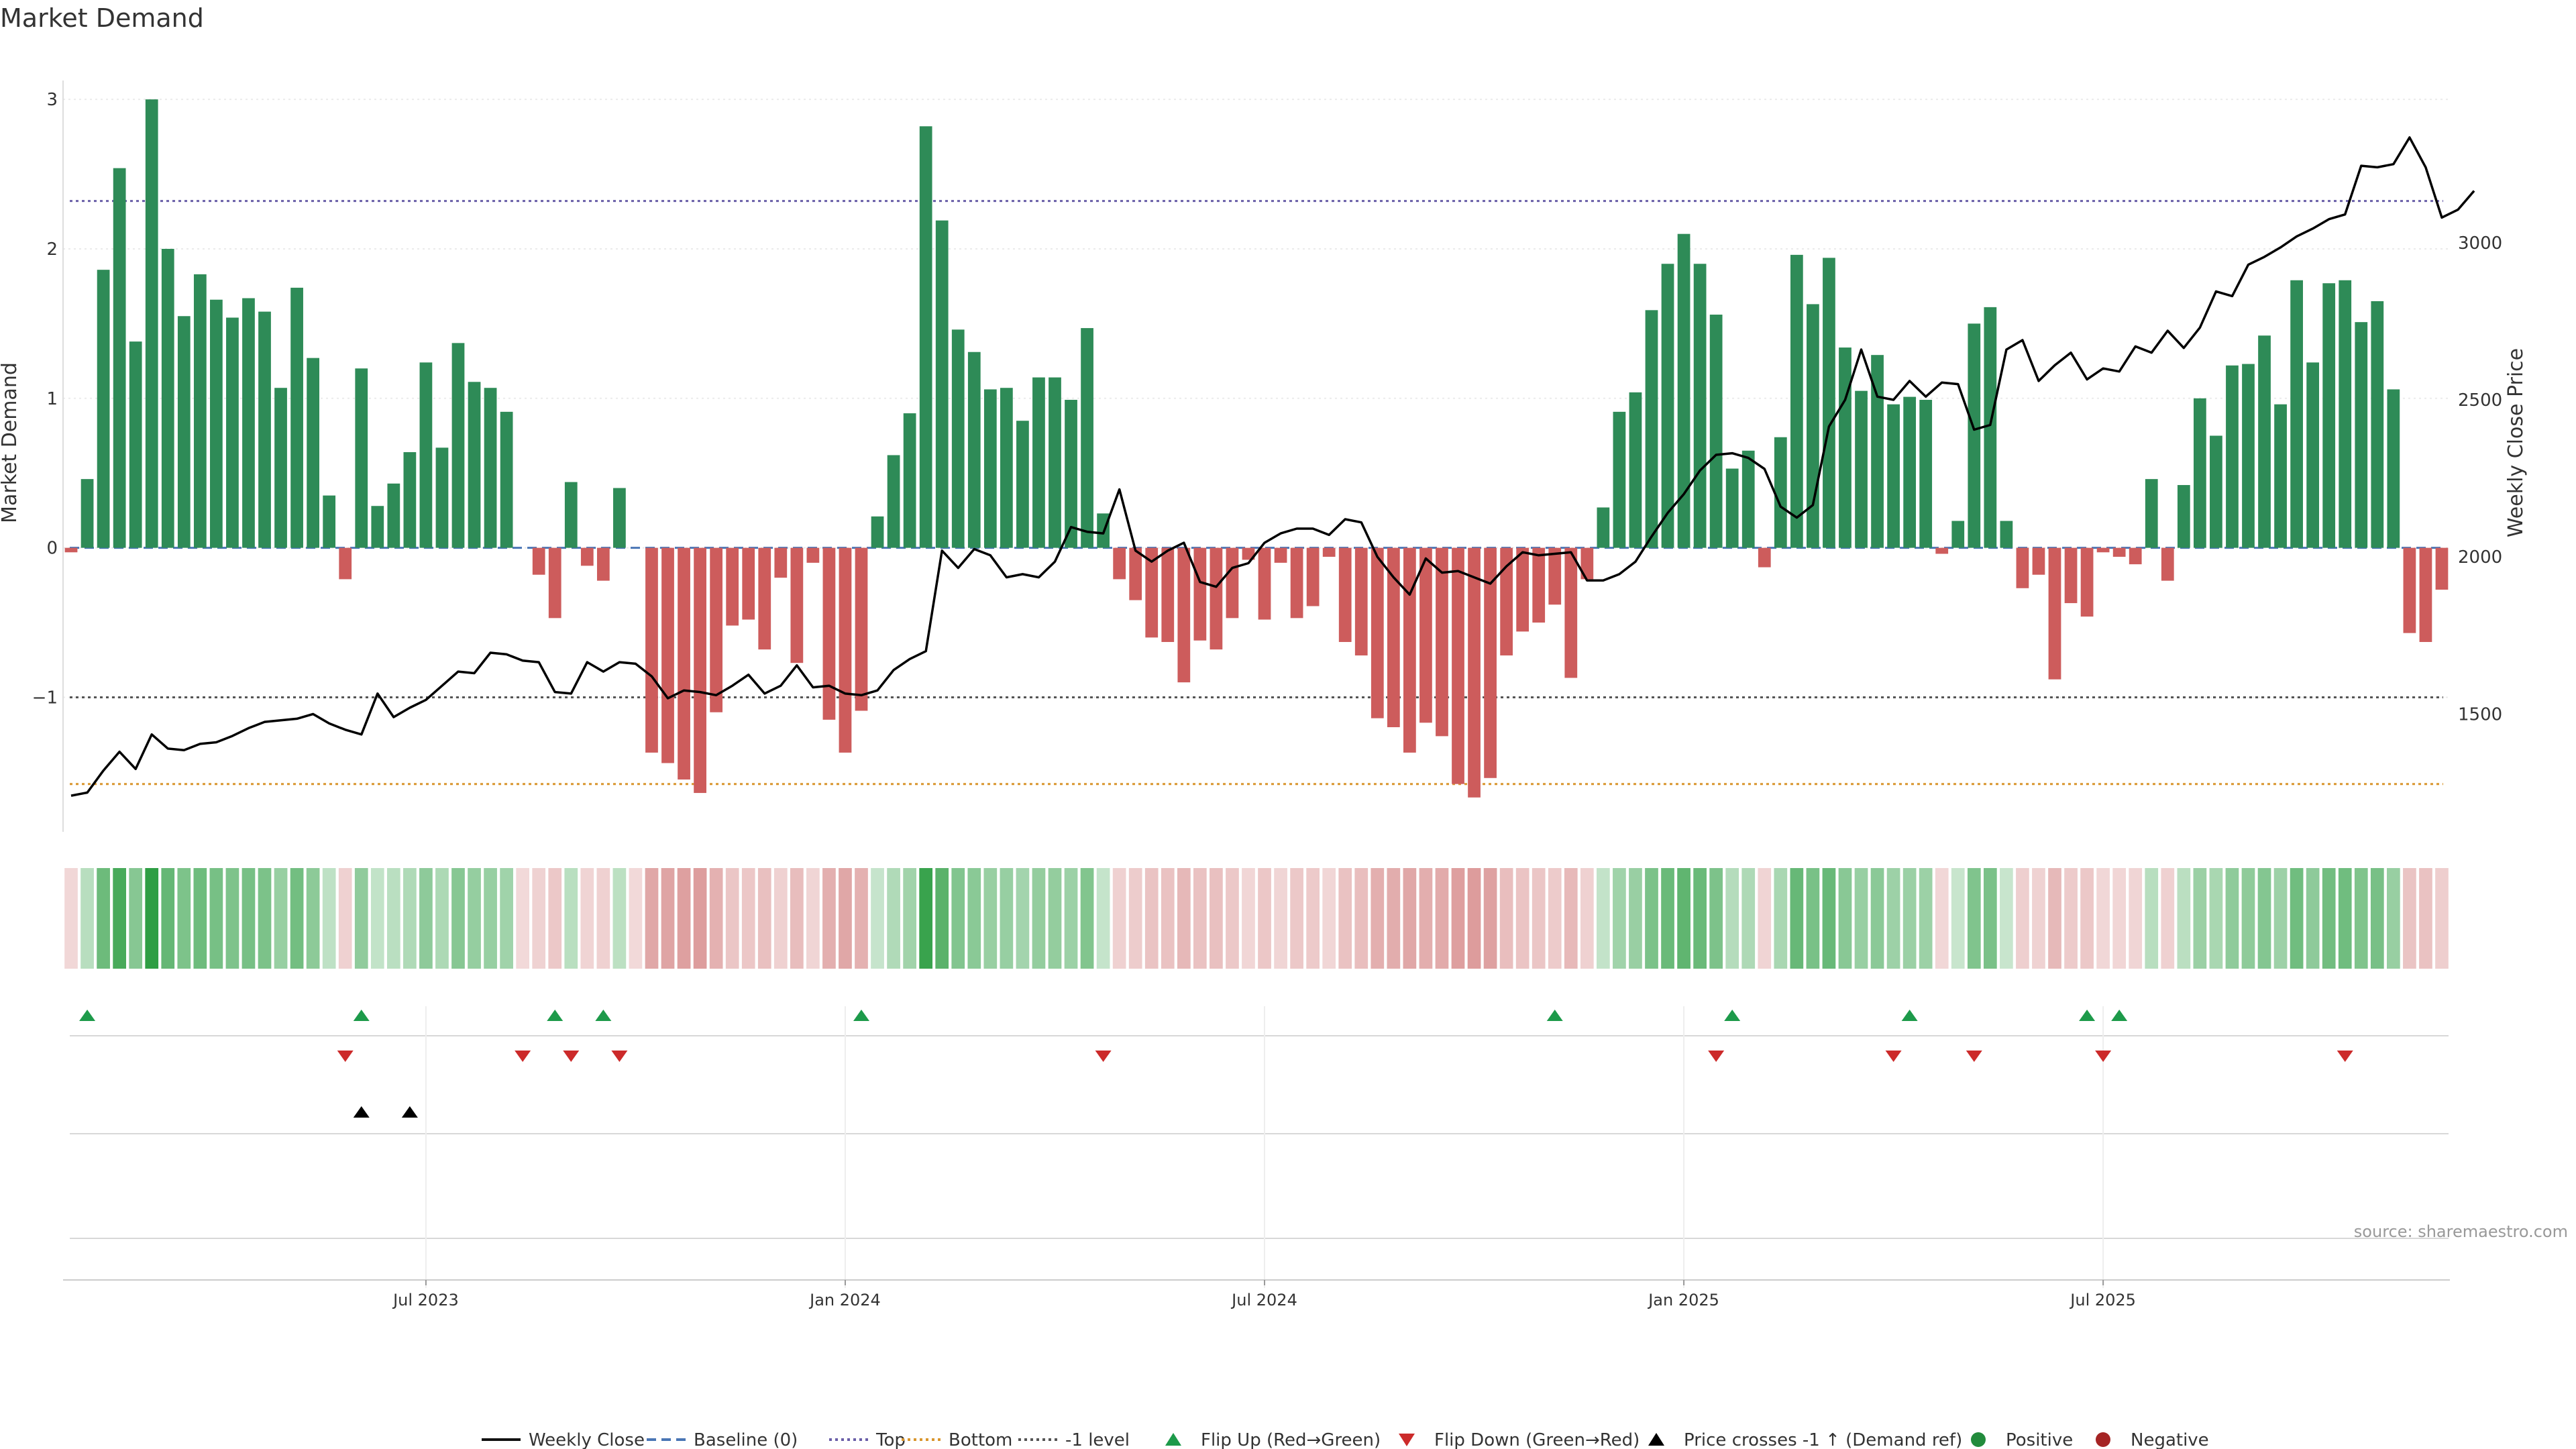 The image size is (2576, 1449). I want to click on legend-label: Positive, so click(2039, 1439).